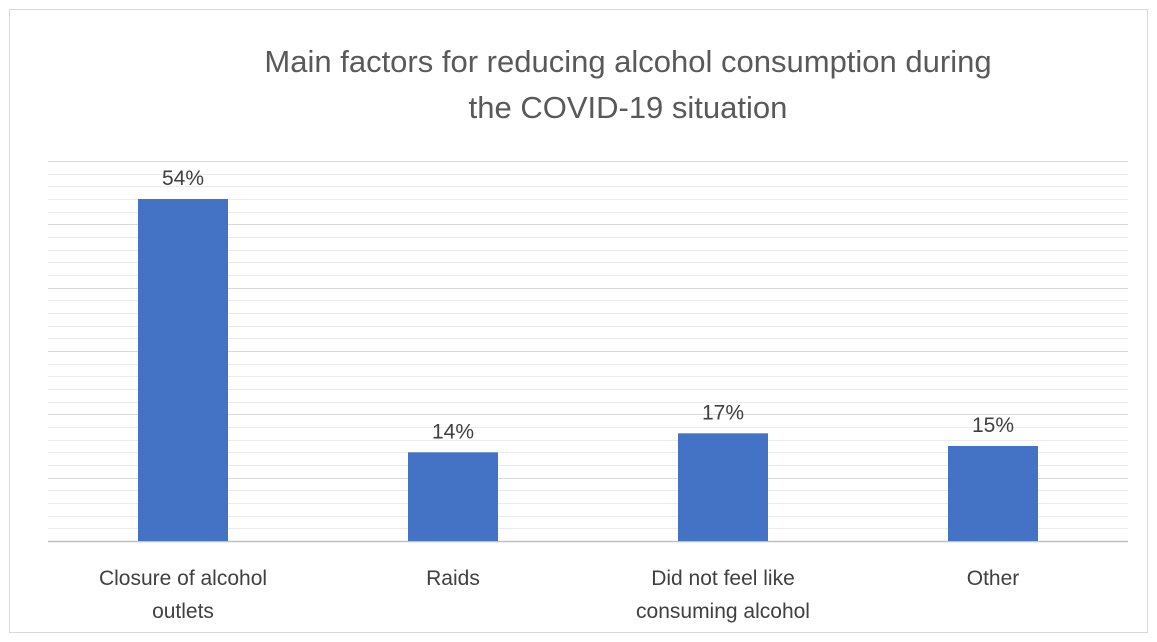  What do you see at coordinates (453, 431) in the screenshot?
I see `data-label: 14%` at bounding box center [453, 431].